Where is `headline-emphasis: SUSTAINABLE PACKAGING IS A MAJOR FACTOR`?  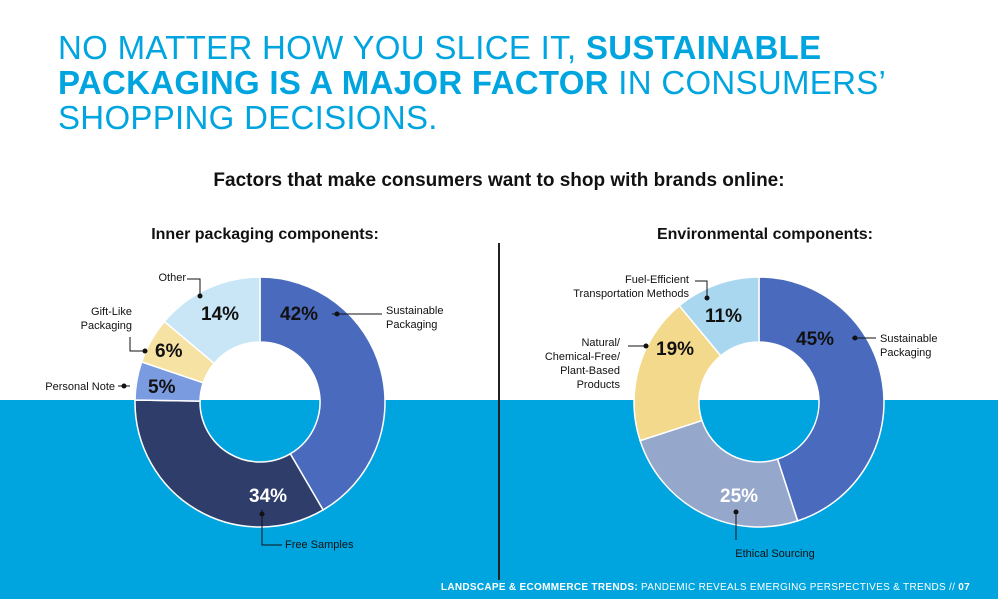 headline-emphasis: SUSTAINABLE PACKAGING IS A MAJOR FACTOR is located at coordinates (440, 65).